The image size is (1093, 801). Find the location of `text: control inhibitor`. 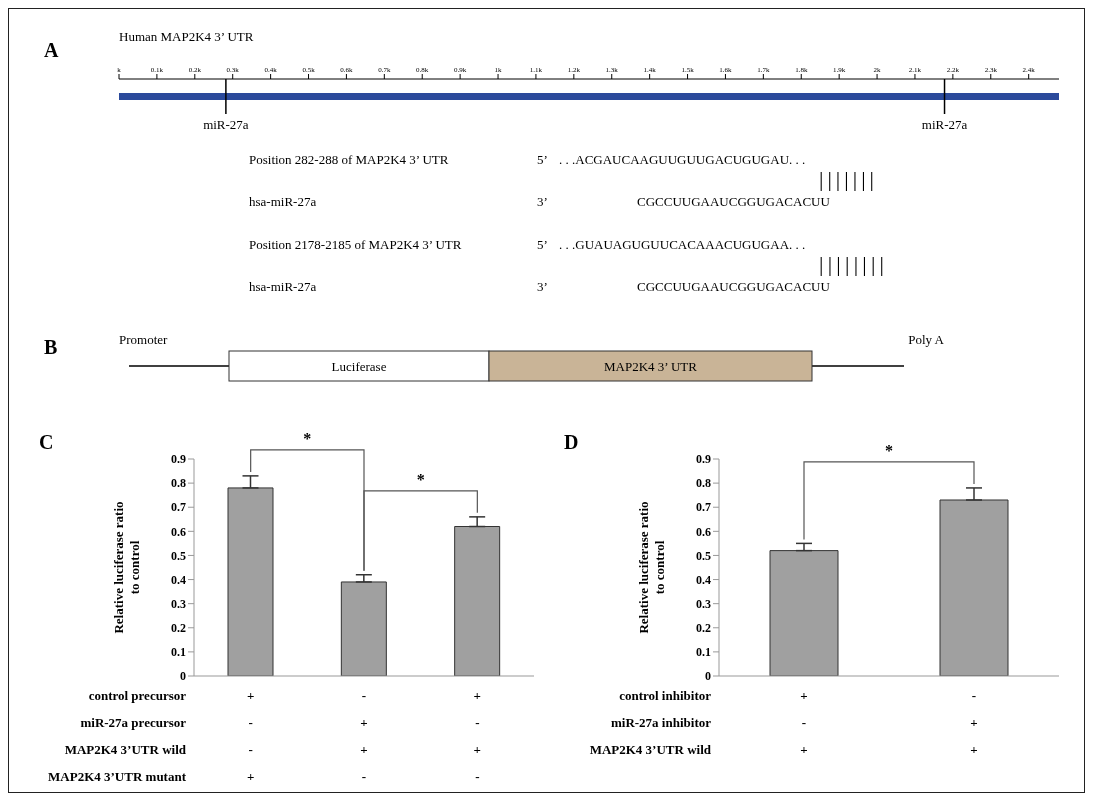

text: control inhibitor is located at coordinates (665, 696).